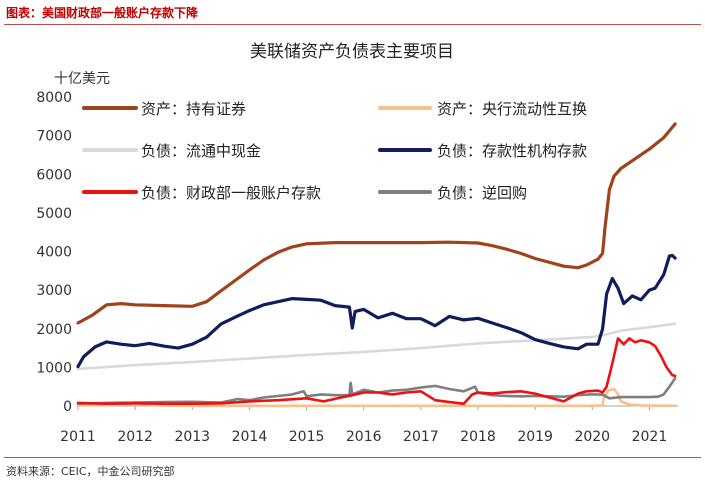  Describe the element at coordinates (54, 214) in the screenshot. I see `y-tick-label: 5000` at that location.